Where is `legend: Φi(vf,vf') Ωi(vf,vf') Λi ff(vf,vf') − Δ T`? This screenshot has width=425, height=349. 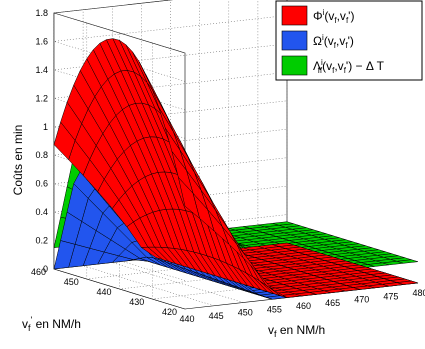
legend: Φi(vf,vf') Ωi(vf,vf') Λi ff(vf,vf') − Δ T is located at coordinates (349, 40).